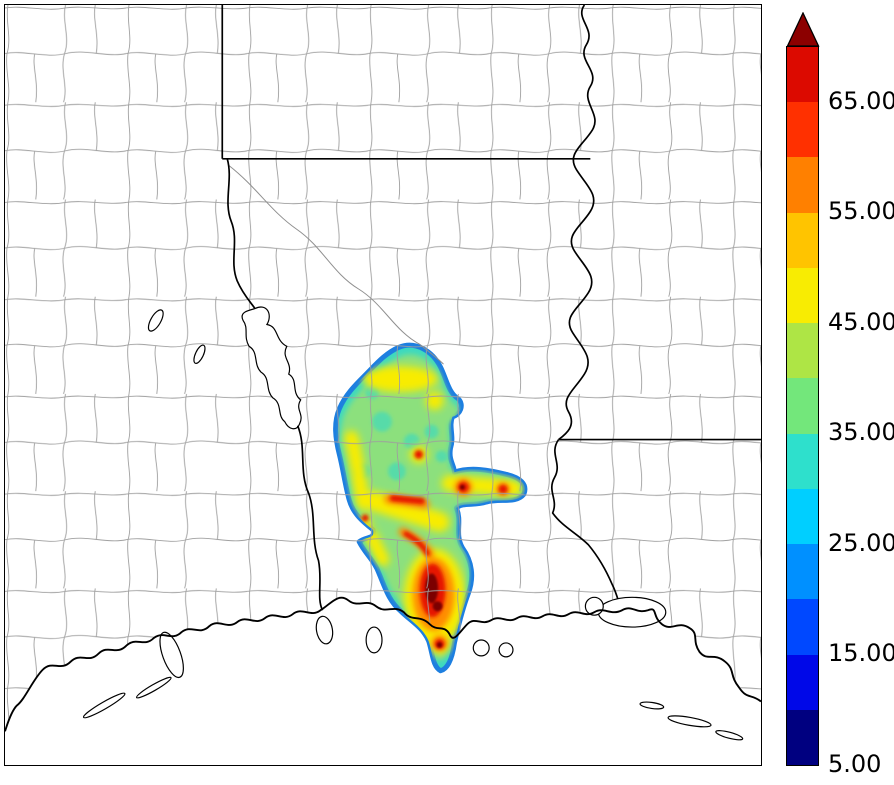  I want to click on colorbar-over-arrow, so click(803, 29).